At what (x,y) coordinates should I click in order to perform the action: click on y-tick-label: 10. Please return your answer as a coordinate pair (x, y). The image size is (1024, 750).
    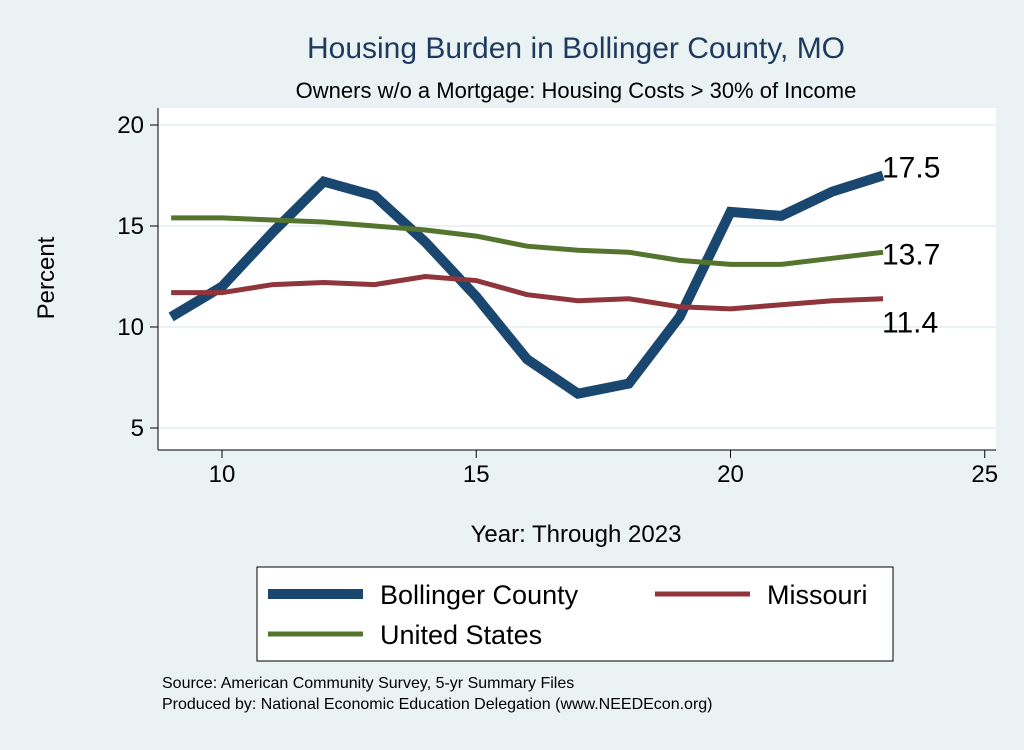
    Looking at the image, I should click on (130, 327).